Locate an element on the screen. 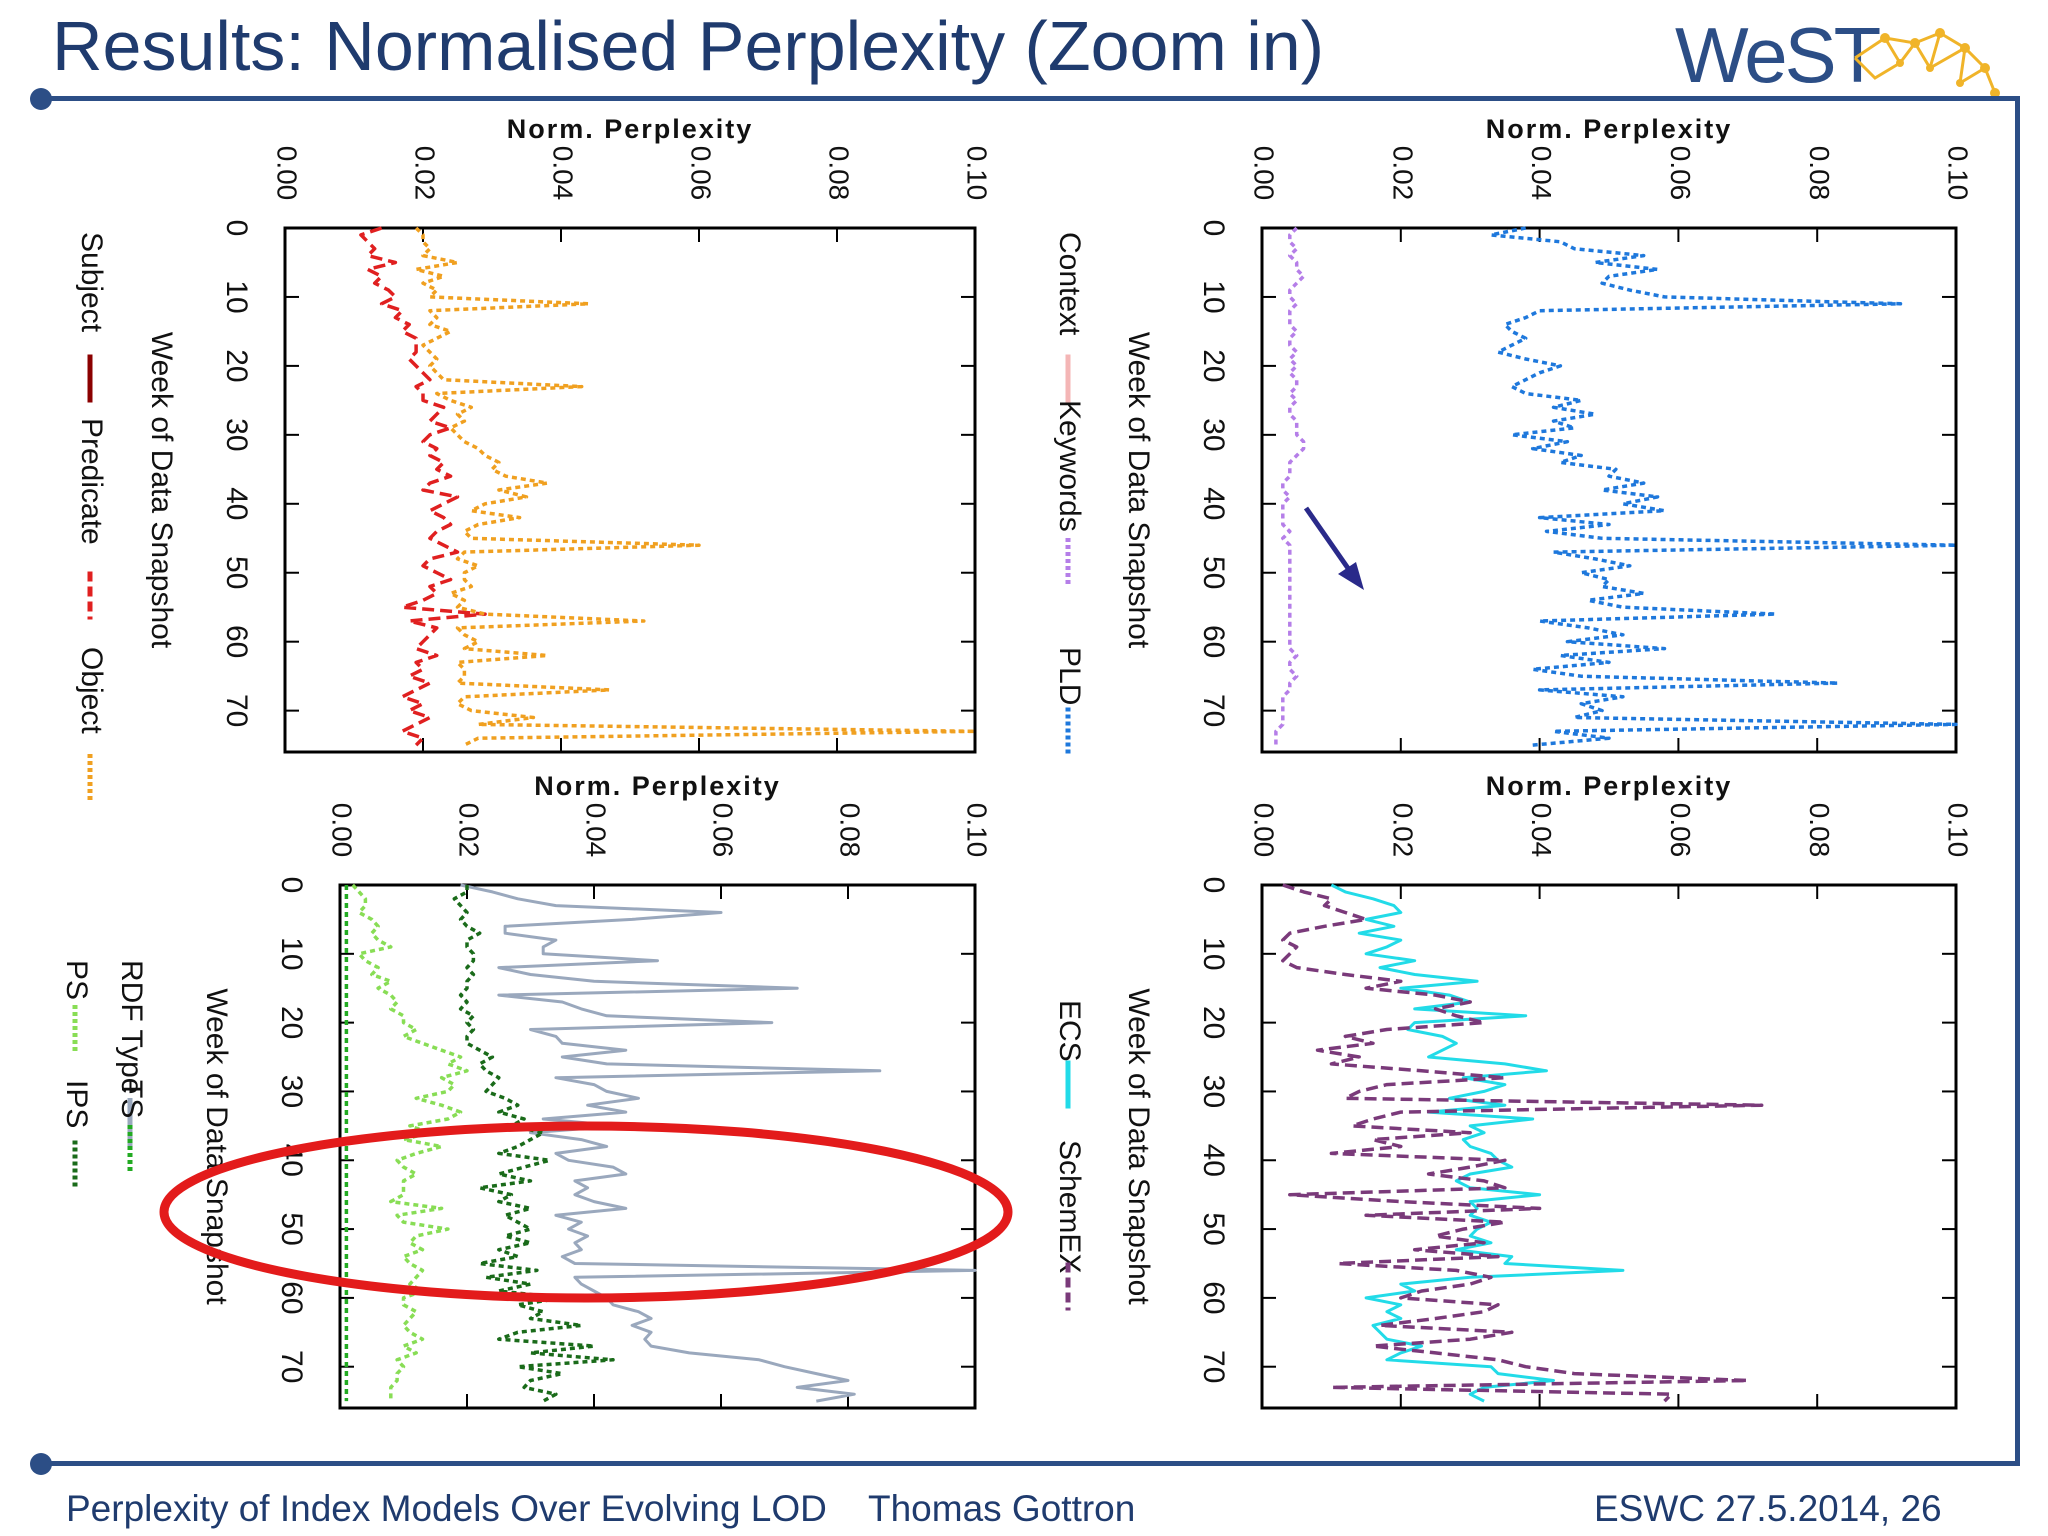 This screenshot has height=1536, width=2048. top-rule is located at coordinates (1030, 98).